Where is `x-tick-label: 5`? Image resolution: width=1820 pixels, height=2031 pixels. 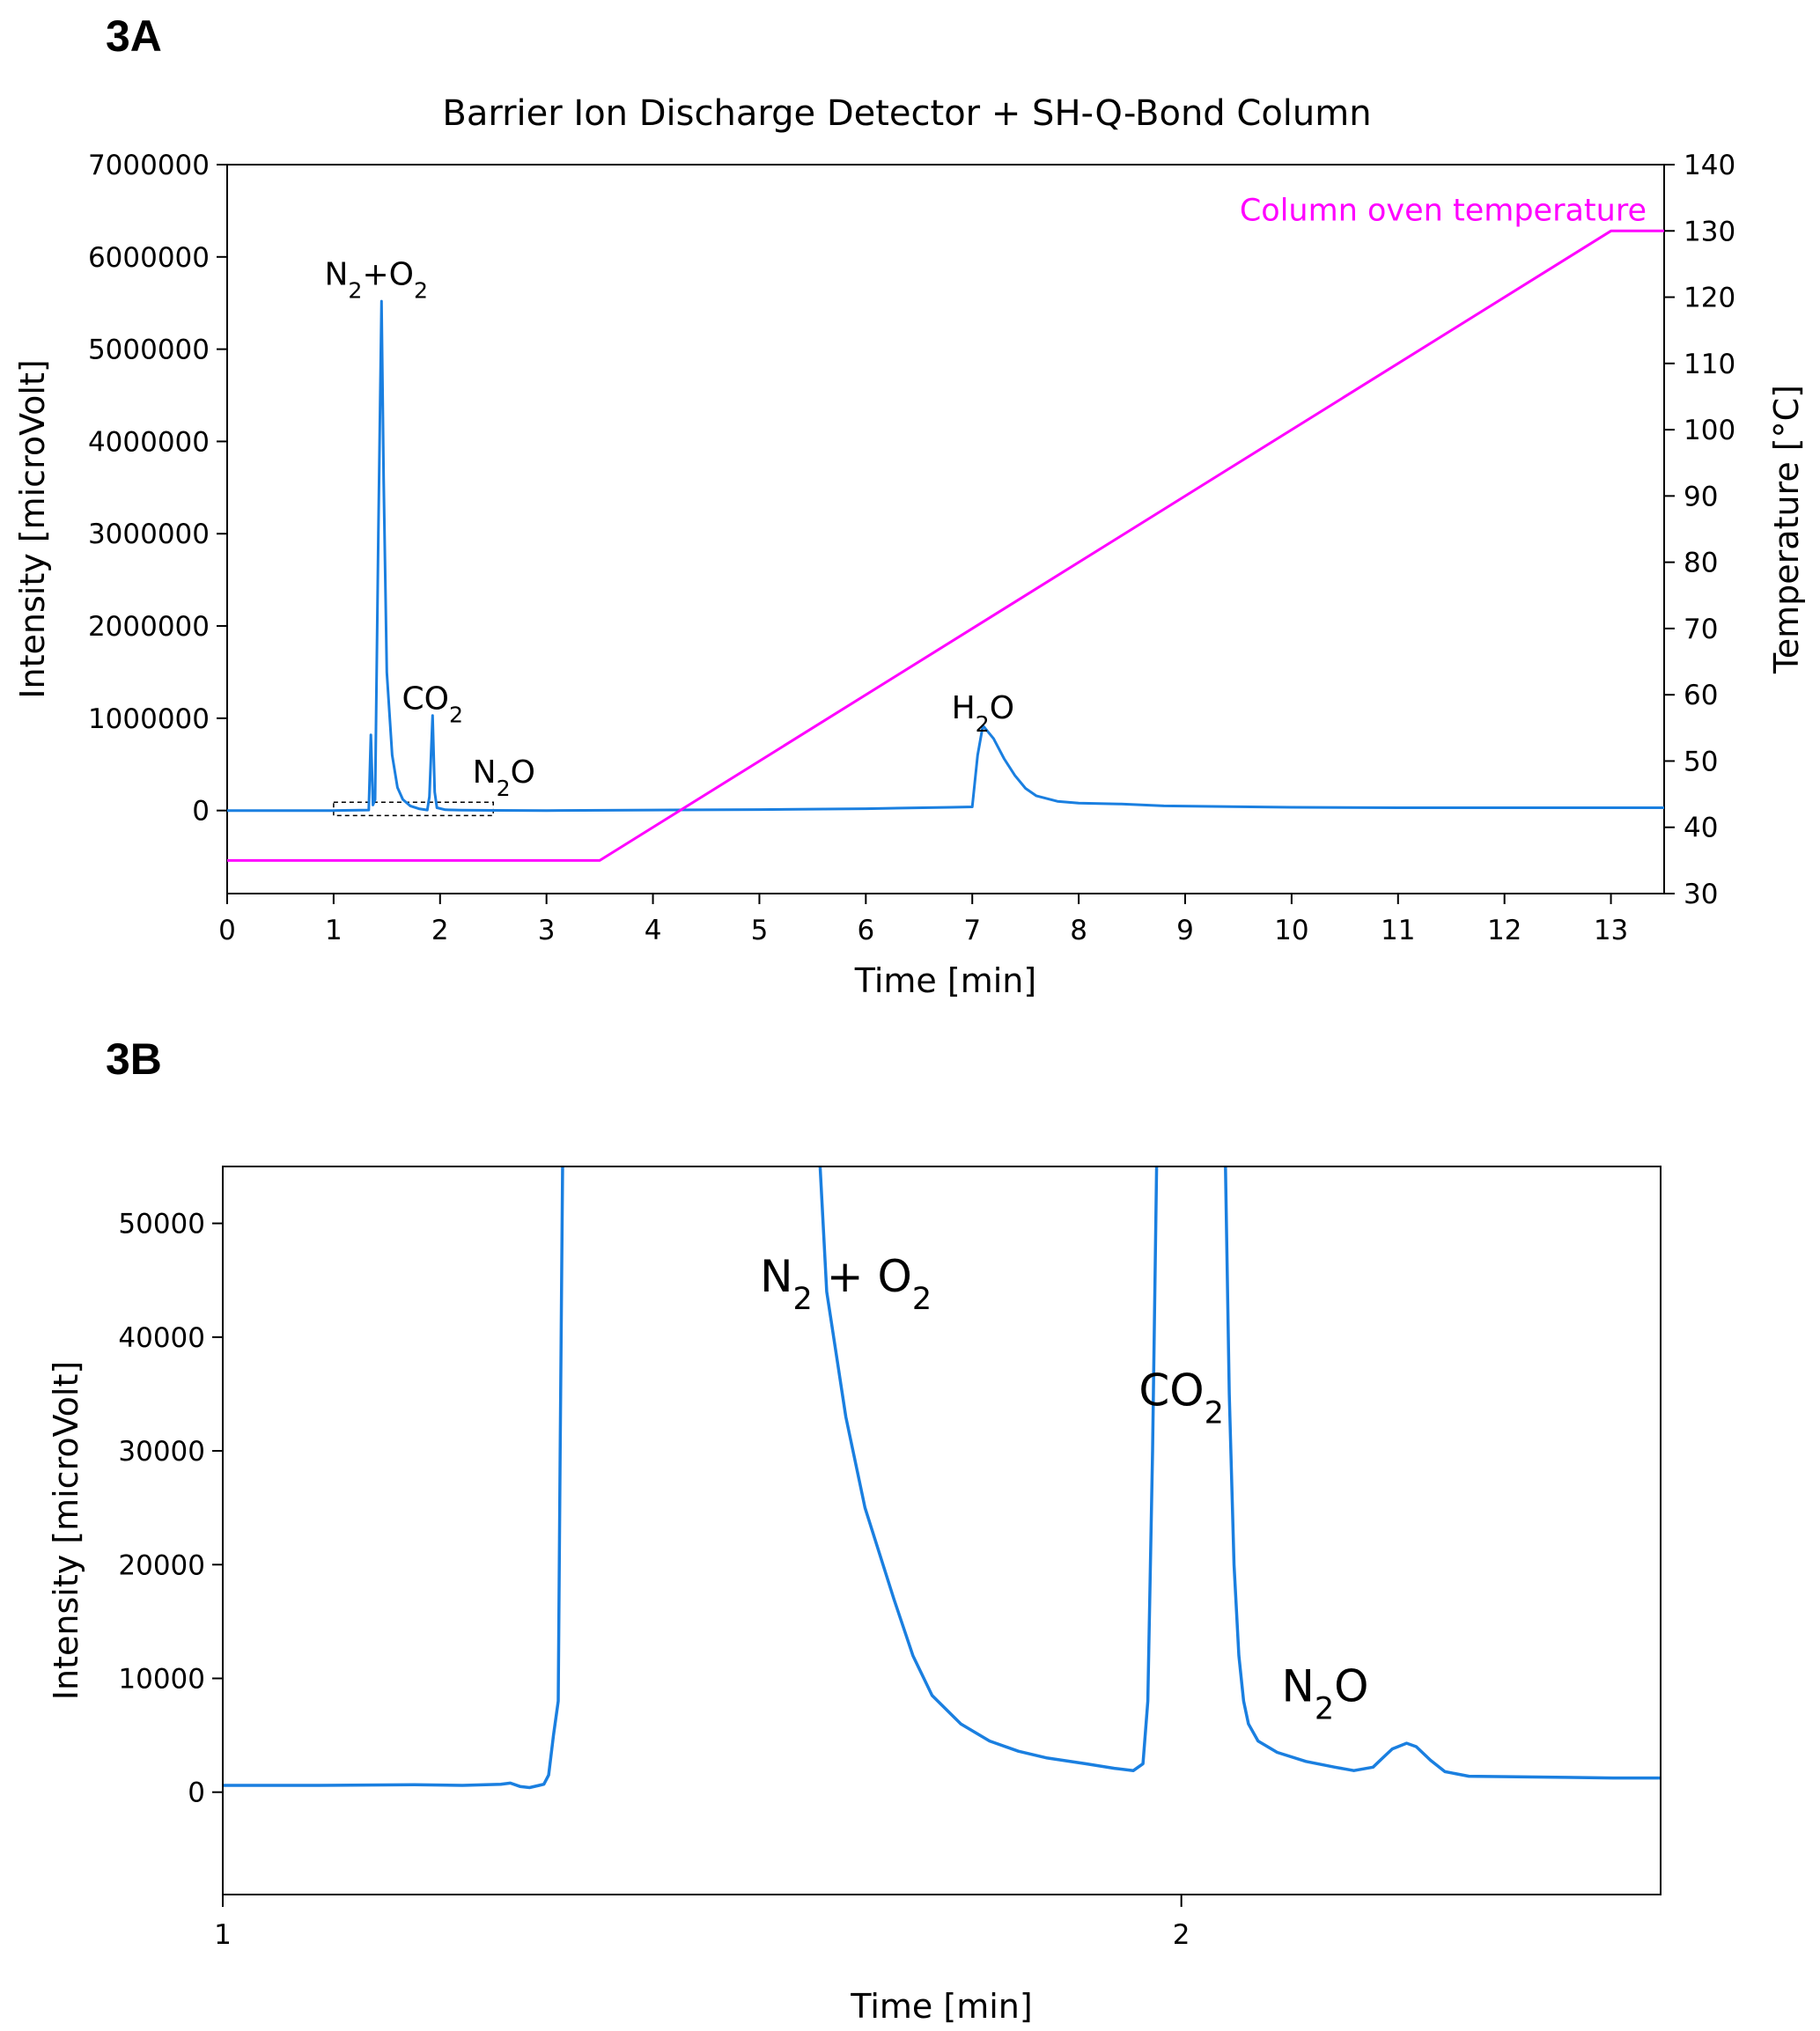 x-tick-label: 5 is located at coordinates (760, 930).